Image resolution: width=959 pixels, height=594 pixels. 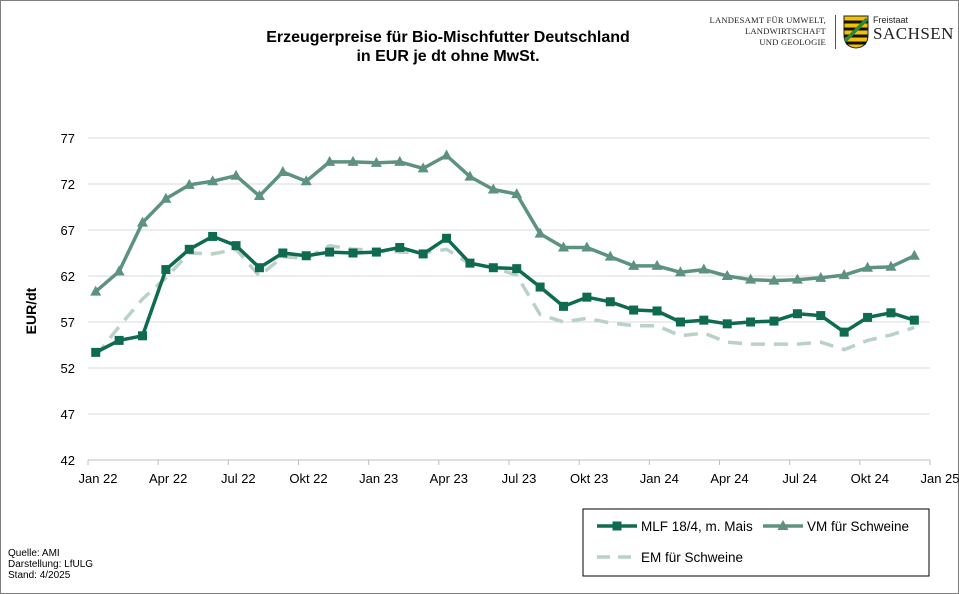 What do you see at coordinates (891, 20) in the screenshot?
I see `sachsen-logo-freistaat: Freistaat` at bounding box center [891, 20].